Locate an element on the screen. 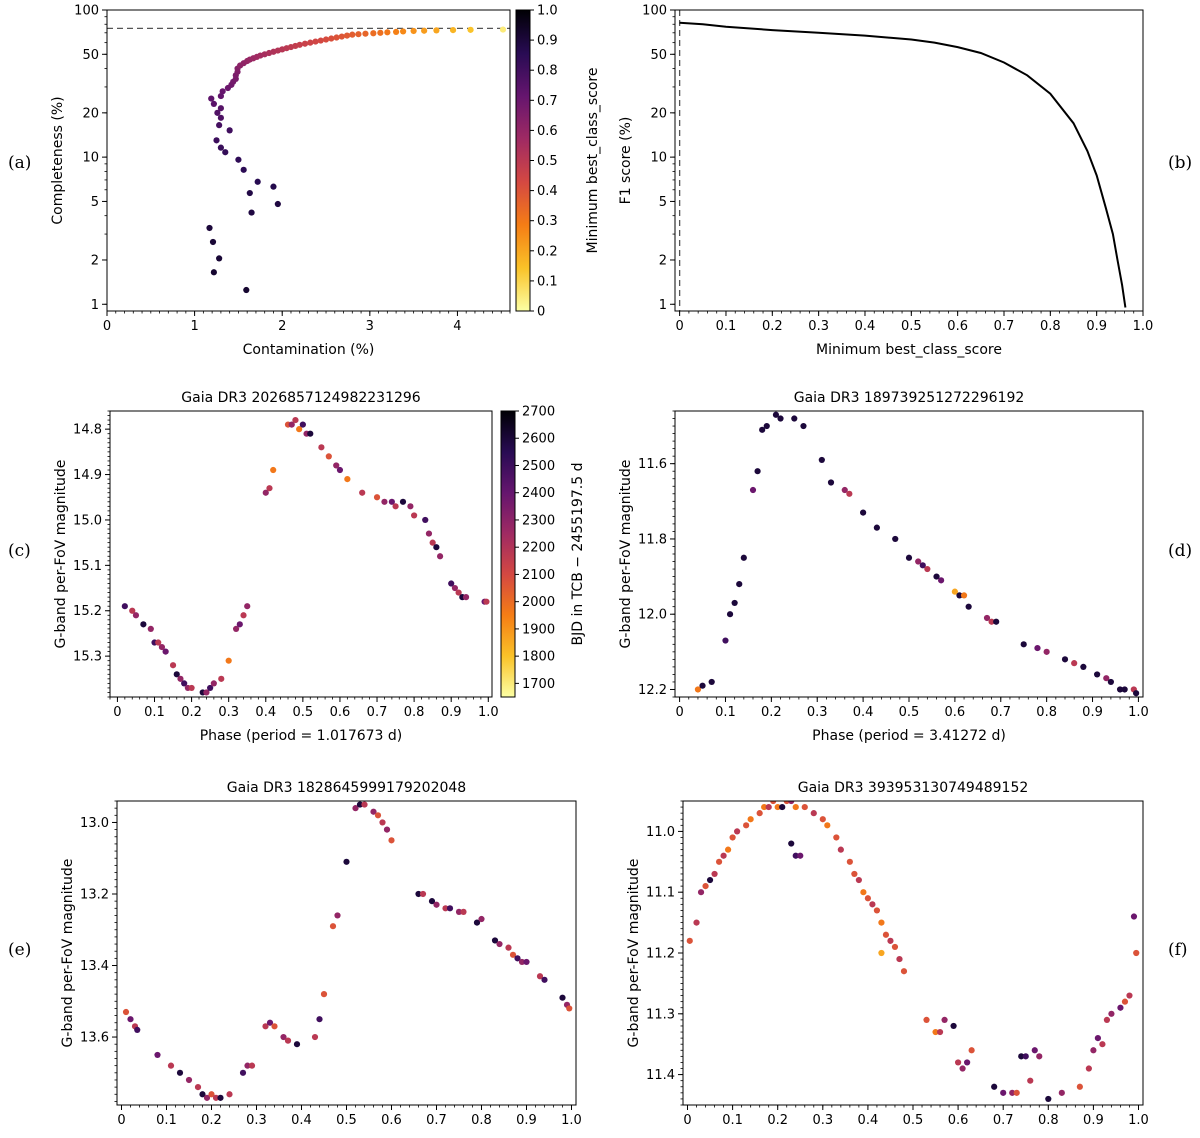 This screenshot has width=1200, height=1138. x-tick-label: 0.4 is located at coordinates (301, 1120).